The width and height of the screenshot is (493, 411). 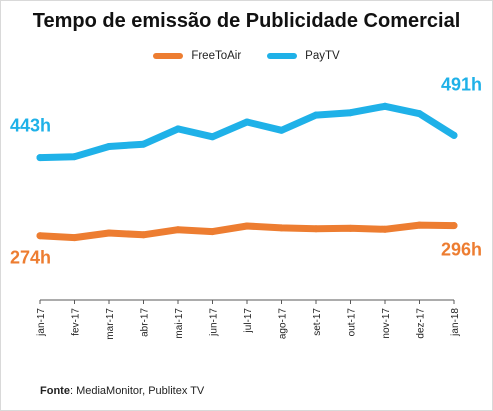 What do you see at coordinates (110, 324) in the screenshot?
I see `x-tick-label: mar-17` at bounding box center [110, 324].